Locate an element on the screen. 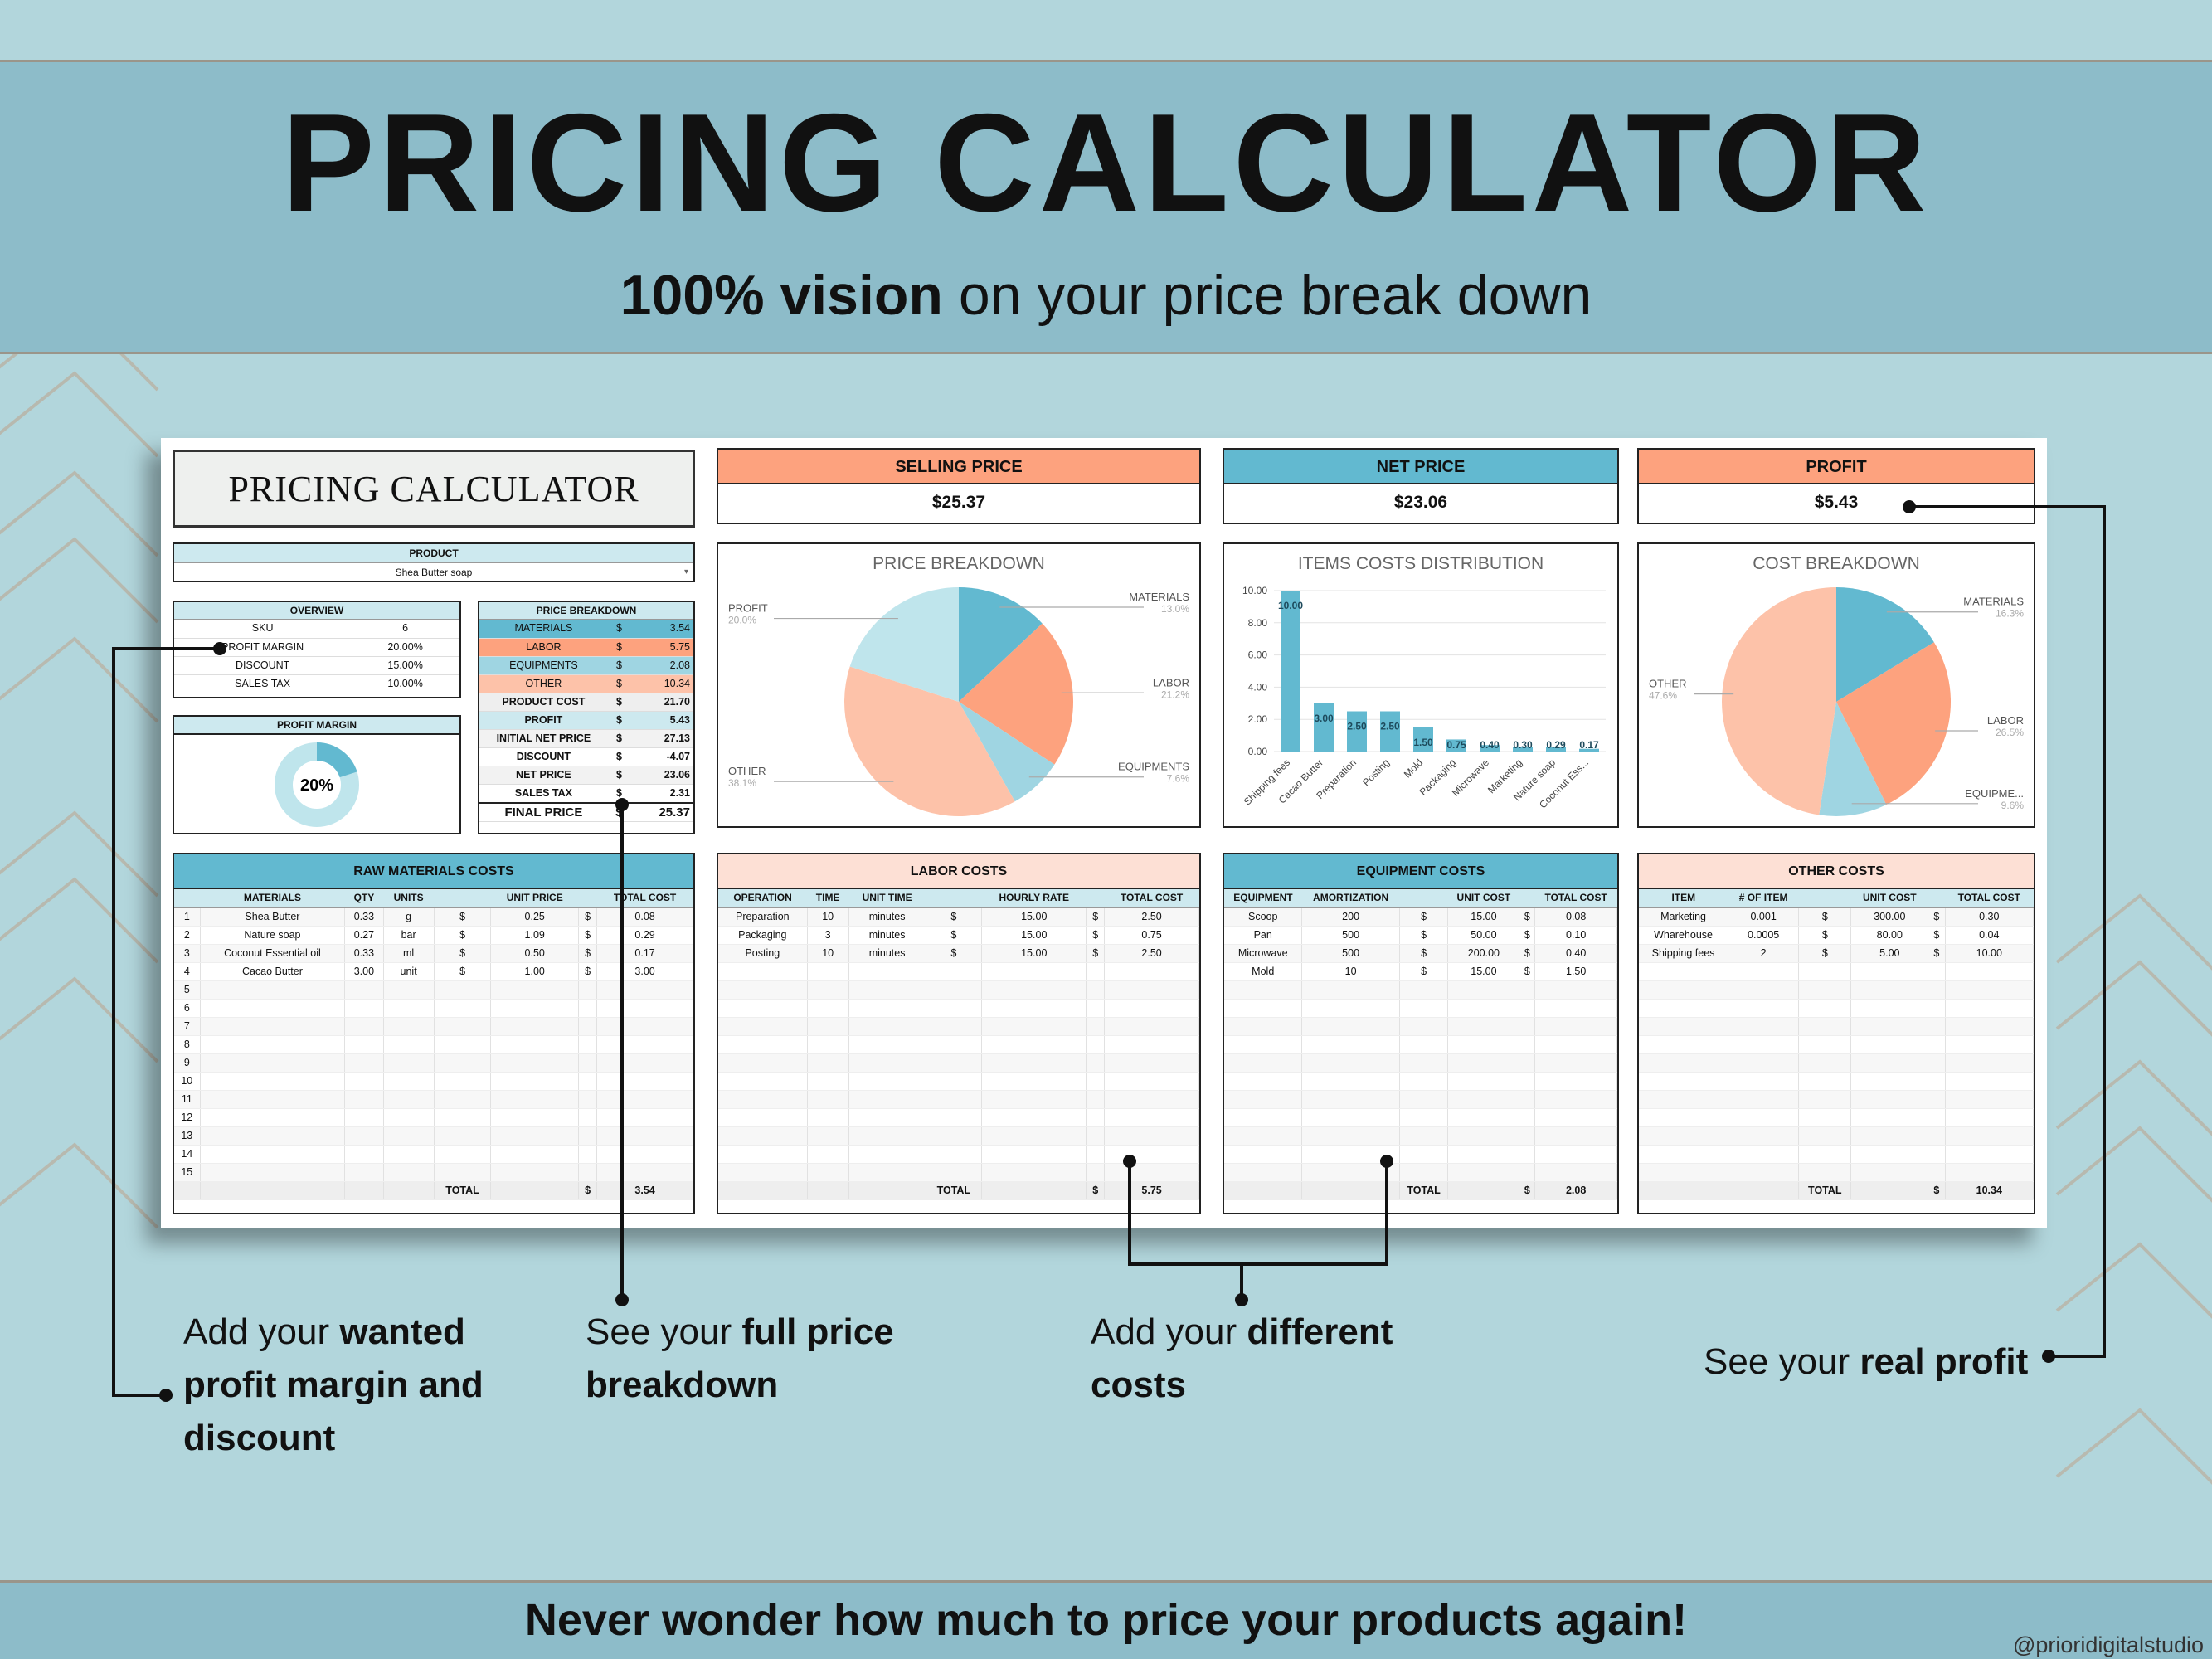 The width and height of the screenshot is (2212, 1659). table-cell: Shipping fees is located at coordinates (1684, 953).